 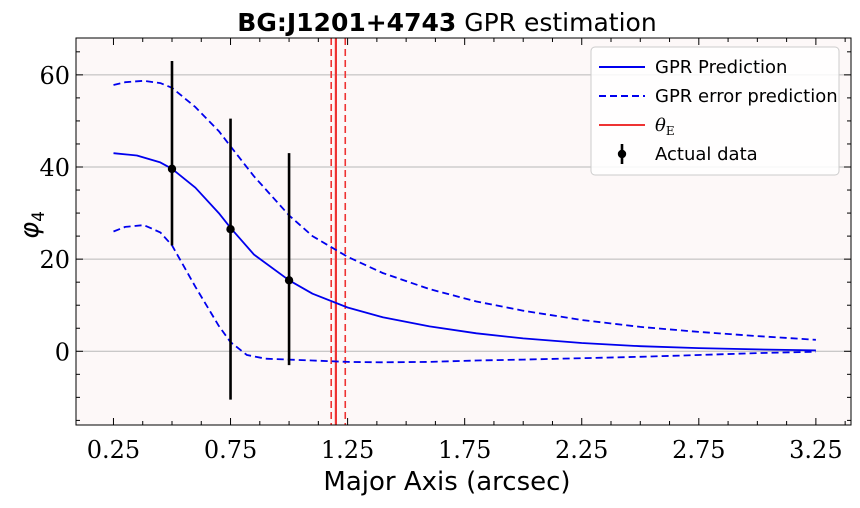 I want to click on x-tick-label: 0.75, so click(x=230, y=450).